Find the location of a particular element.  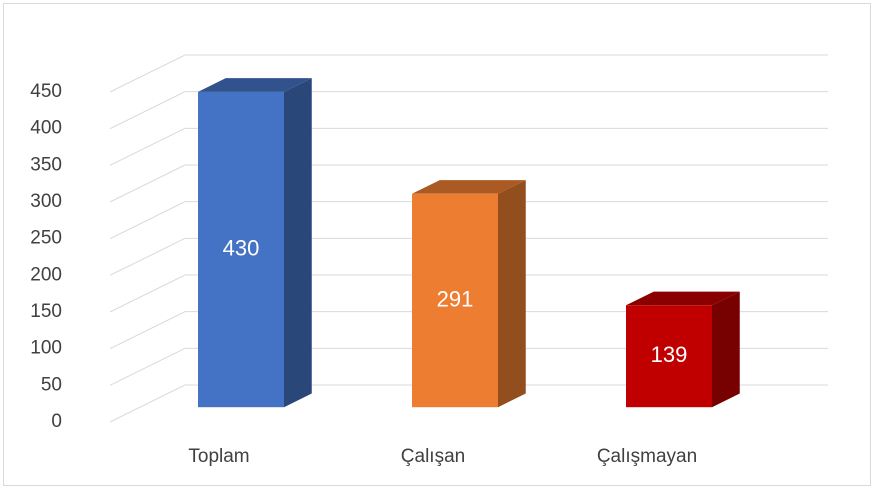

y-tick-label: 100 is located at coordinates (46, 348).